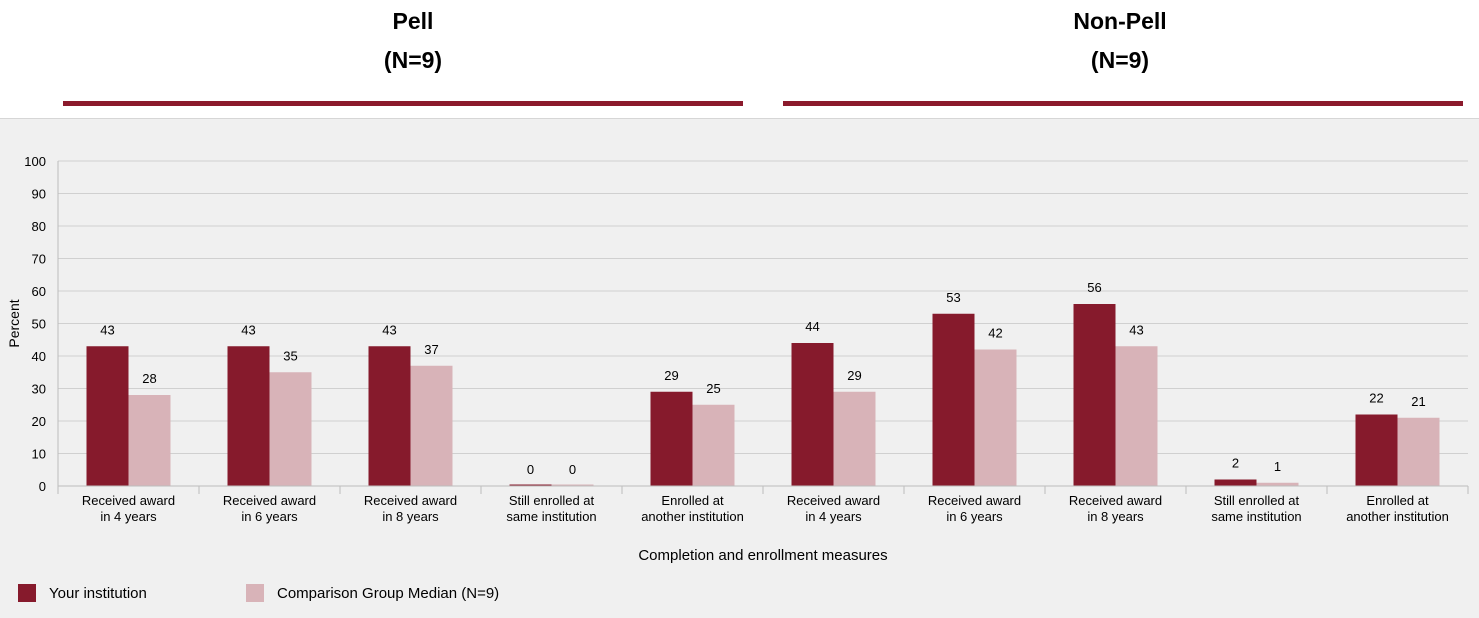  I want to click on group-header-pell: Pell (N=9), so click(413, 40).